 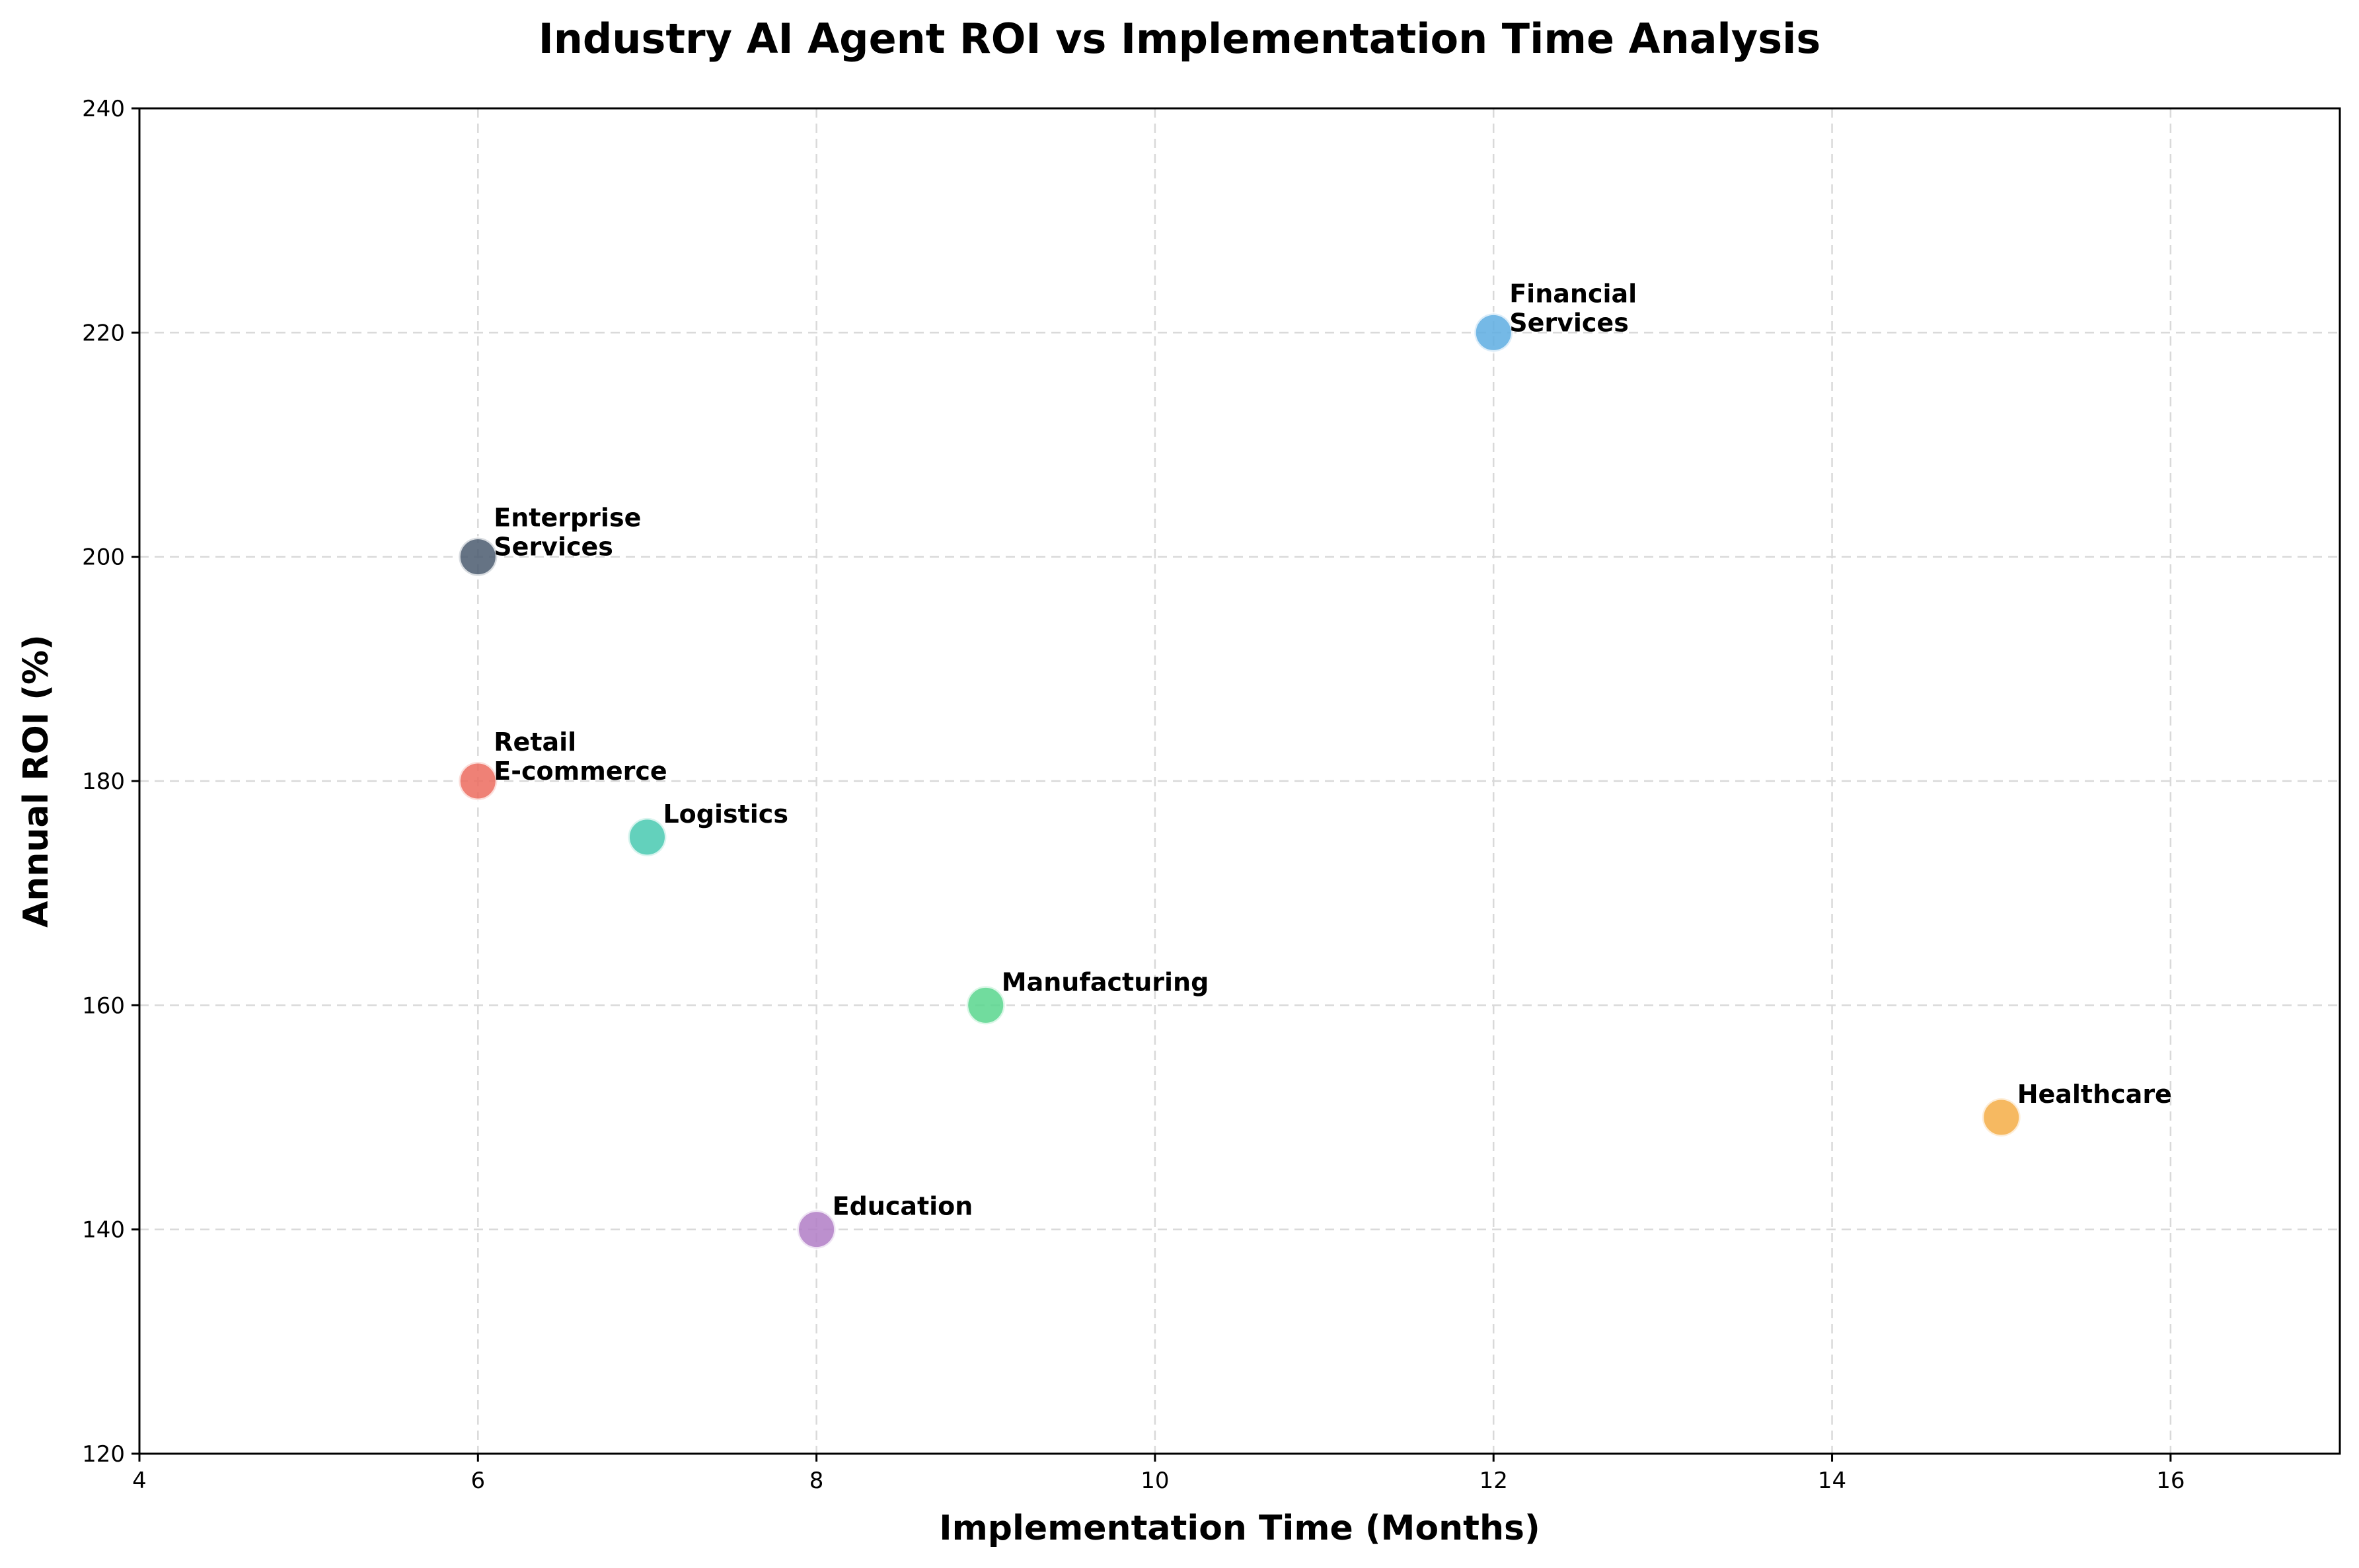 I want to click on x-tick-label: 14, so click(x=1832, y=1481).